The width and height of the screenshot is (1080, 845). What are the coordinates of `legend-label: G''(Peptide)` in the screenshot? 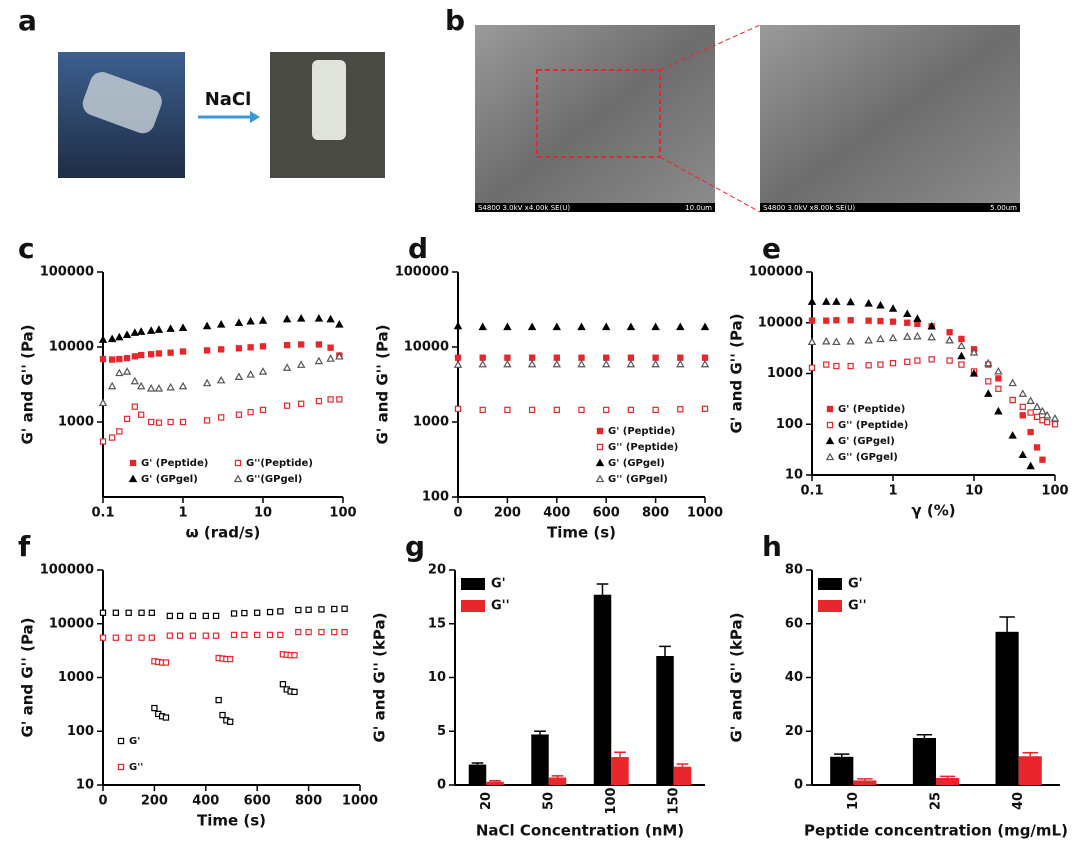 It's located at (279, 463).